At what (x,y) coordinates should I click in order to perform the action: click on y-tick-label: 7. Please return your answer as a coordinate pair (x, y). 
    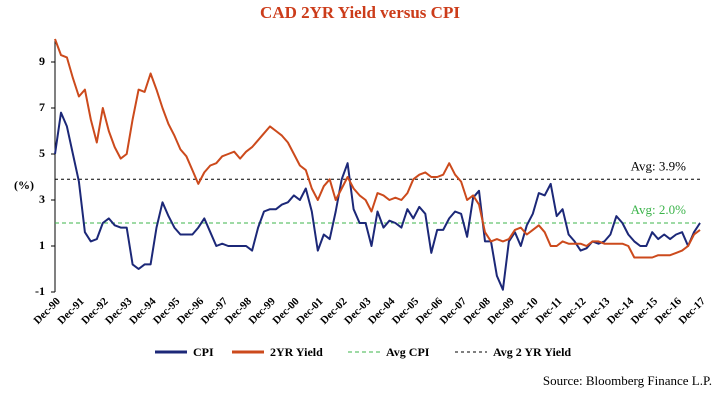
    Looking at the image, I should click on (42, 107).